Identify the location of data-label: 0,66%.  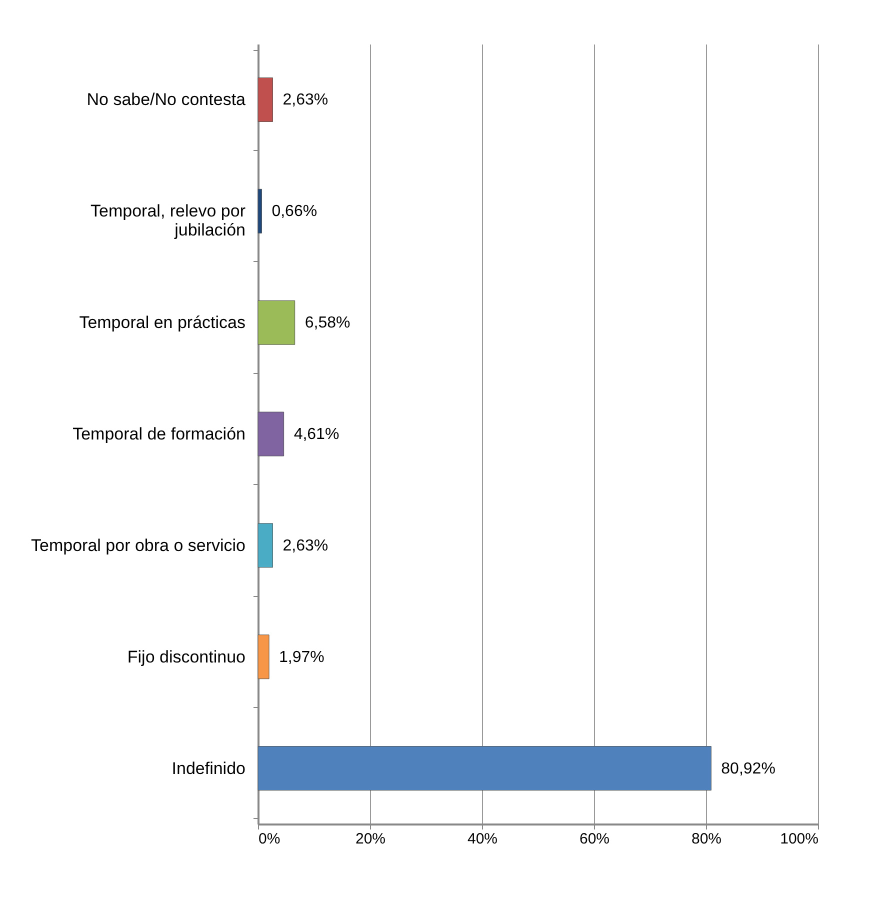
(295, 211).